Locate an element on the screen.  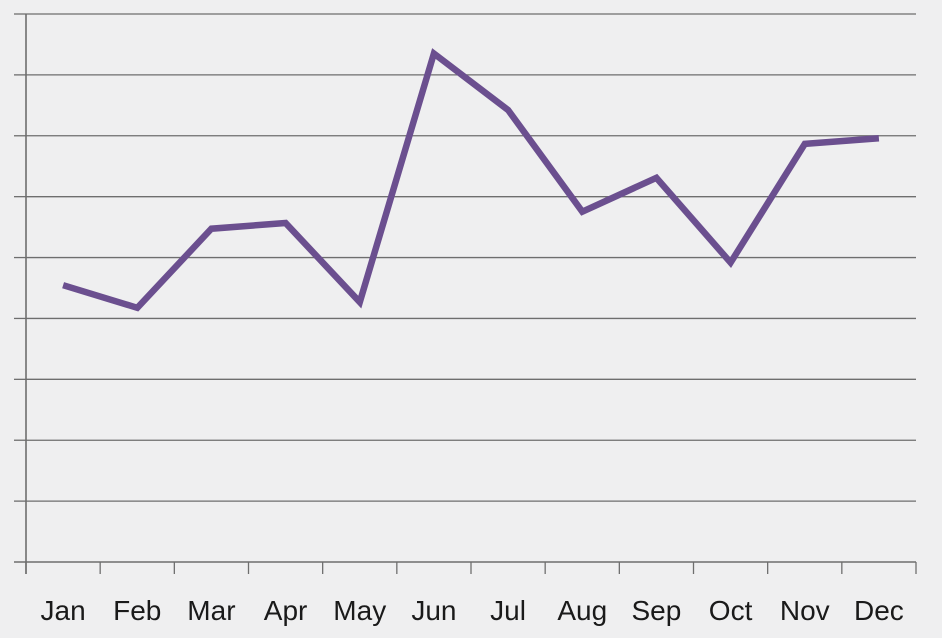
x-tick-label: Aug is located at coordinates (582, 610).